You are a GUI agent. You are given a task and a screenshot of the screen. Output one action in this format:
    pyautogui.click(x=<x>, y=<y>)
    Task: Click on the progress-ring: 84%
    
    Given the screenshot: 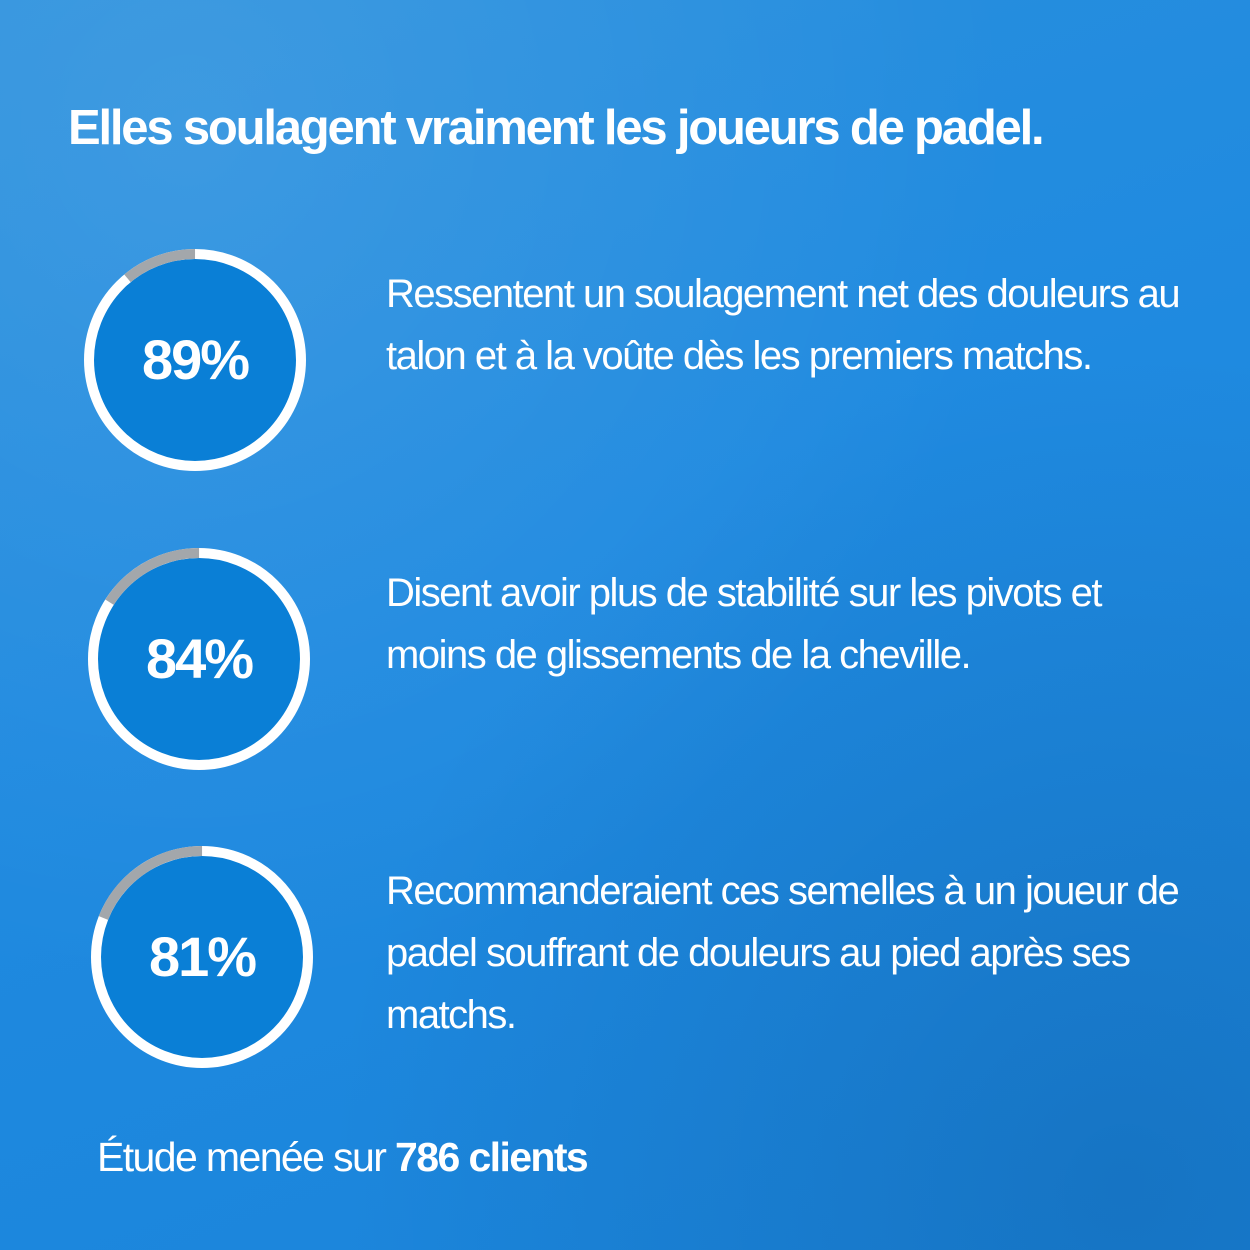 What is the action you would take?
    pyautogui.click(x=199, y=659)
    